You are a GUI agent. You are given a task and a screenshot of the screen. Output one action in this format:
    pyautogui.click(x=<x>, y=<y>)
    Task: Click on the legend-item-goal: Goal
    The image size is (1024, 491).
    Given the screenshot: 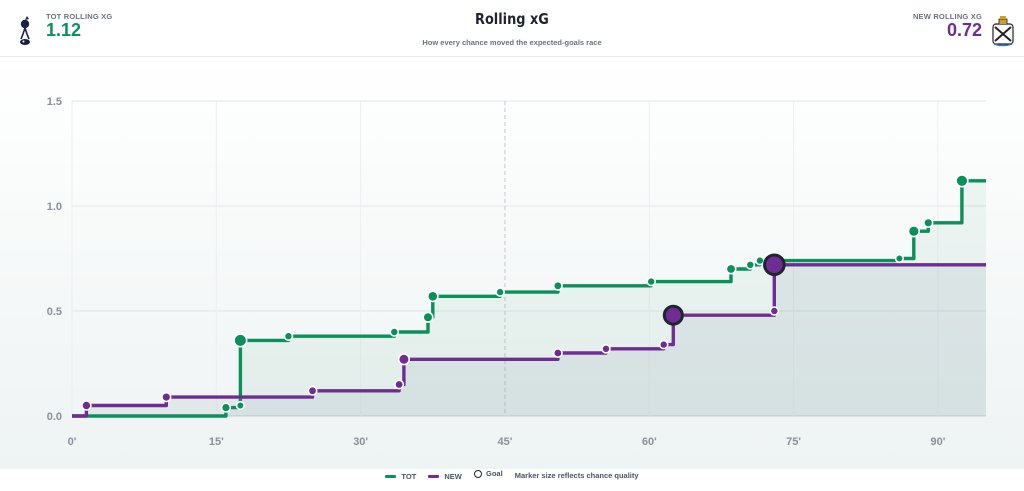 What is the action you would take?
    pyautogui.click(x=488, y=473)
    